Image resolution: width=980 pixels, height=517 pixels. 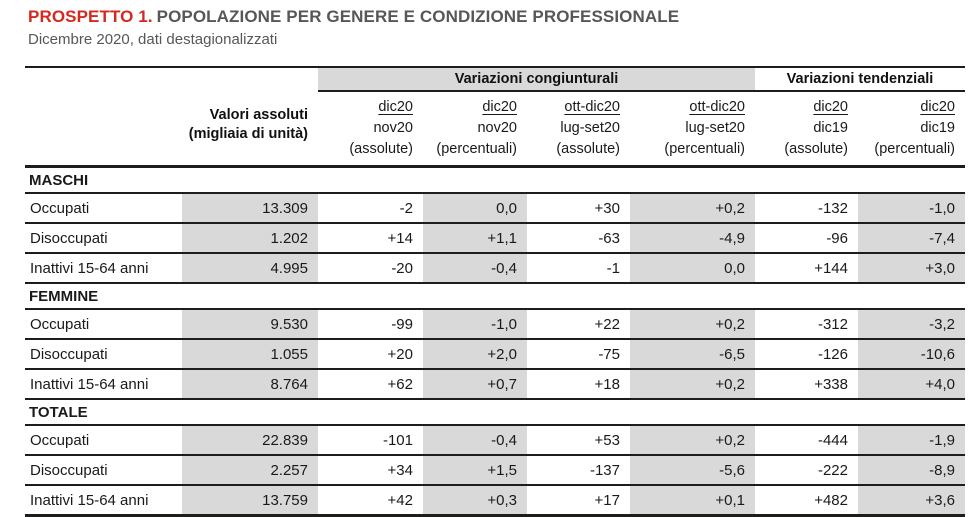 I want to click on value-cell: -312, so click(x=806, y=324).